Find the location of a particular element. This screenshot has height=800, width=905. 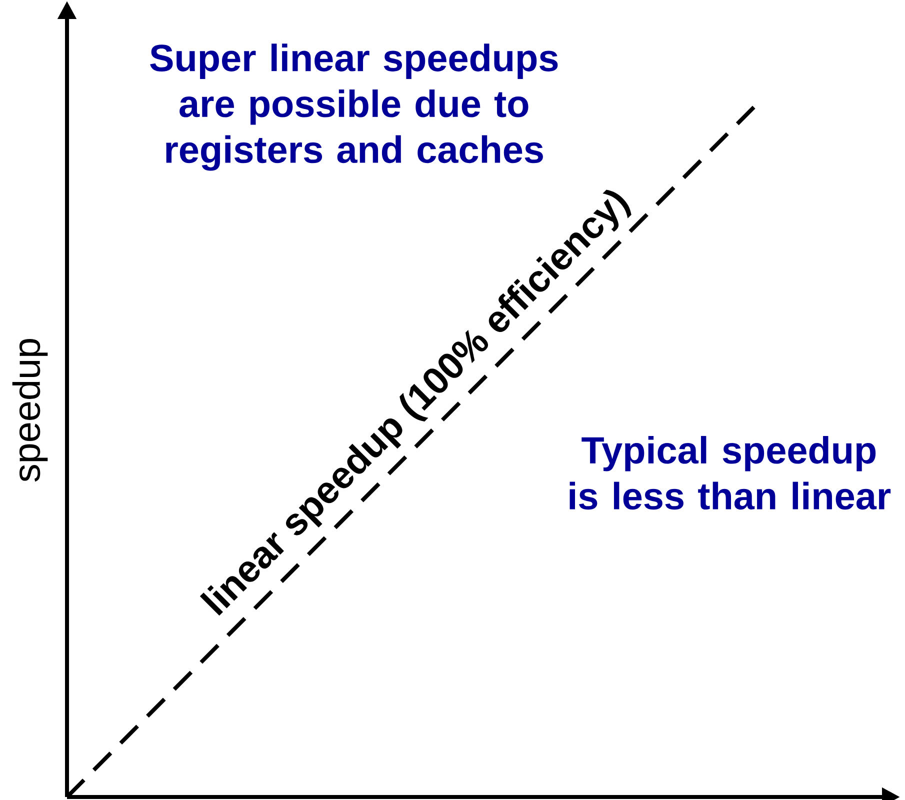

annotation: Typical speedup is less than linear is located at coordinates (730, 473).